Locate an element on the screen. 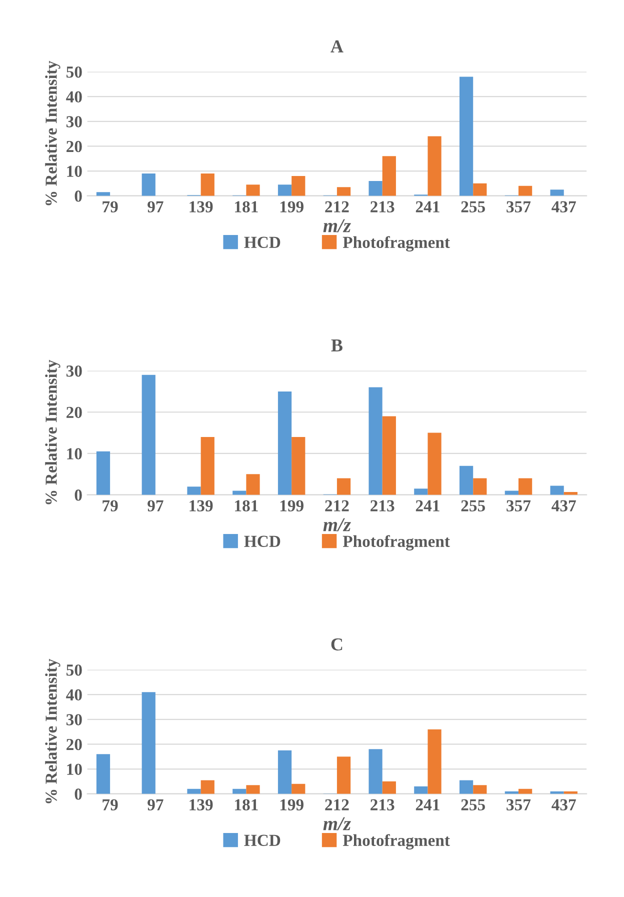 This screenshot has width=624, height=897. chart-title: C is located at coordinates (336, 644).